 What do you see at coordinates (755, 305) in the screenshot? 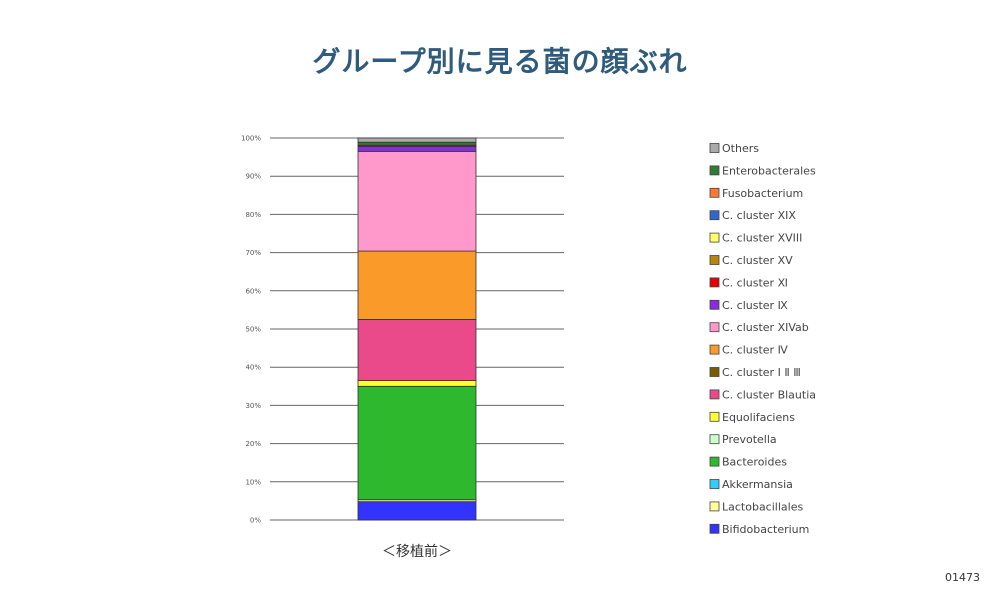
I see `legend-label: C. cluster Ⅸ` at bounding box center [755, 305].